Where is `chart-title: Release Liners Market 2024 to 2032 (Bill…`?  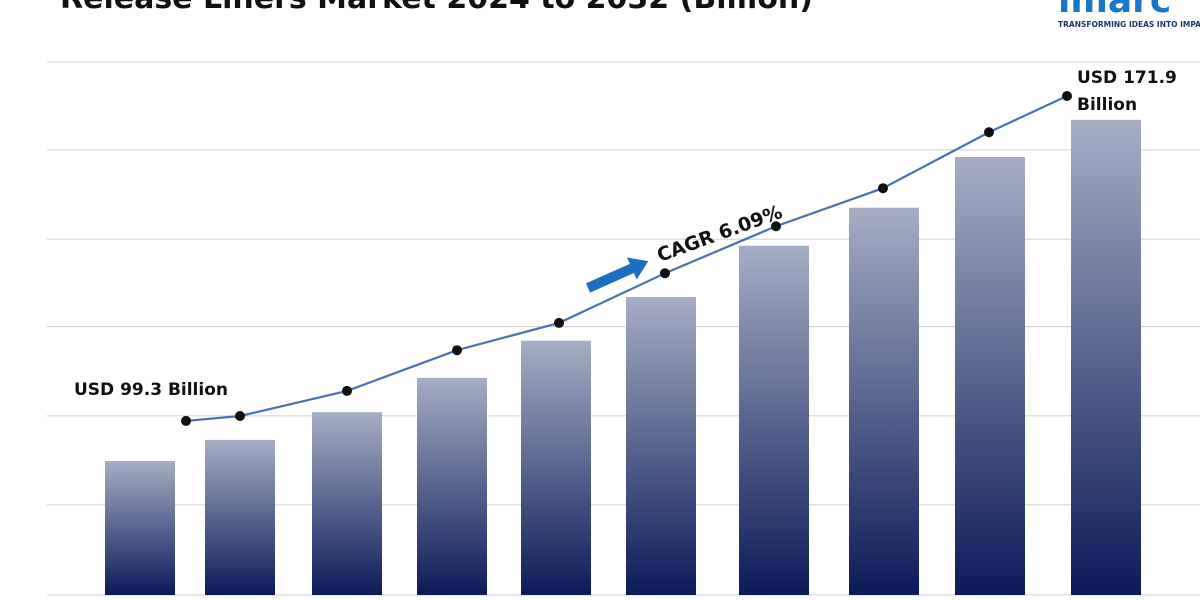
chart-title: Release Liners Market 2024 to 2032 (Bill… is located at coordinates (436, 8).